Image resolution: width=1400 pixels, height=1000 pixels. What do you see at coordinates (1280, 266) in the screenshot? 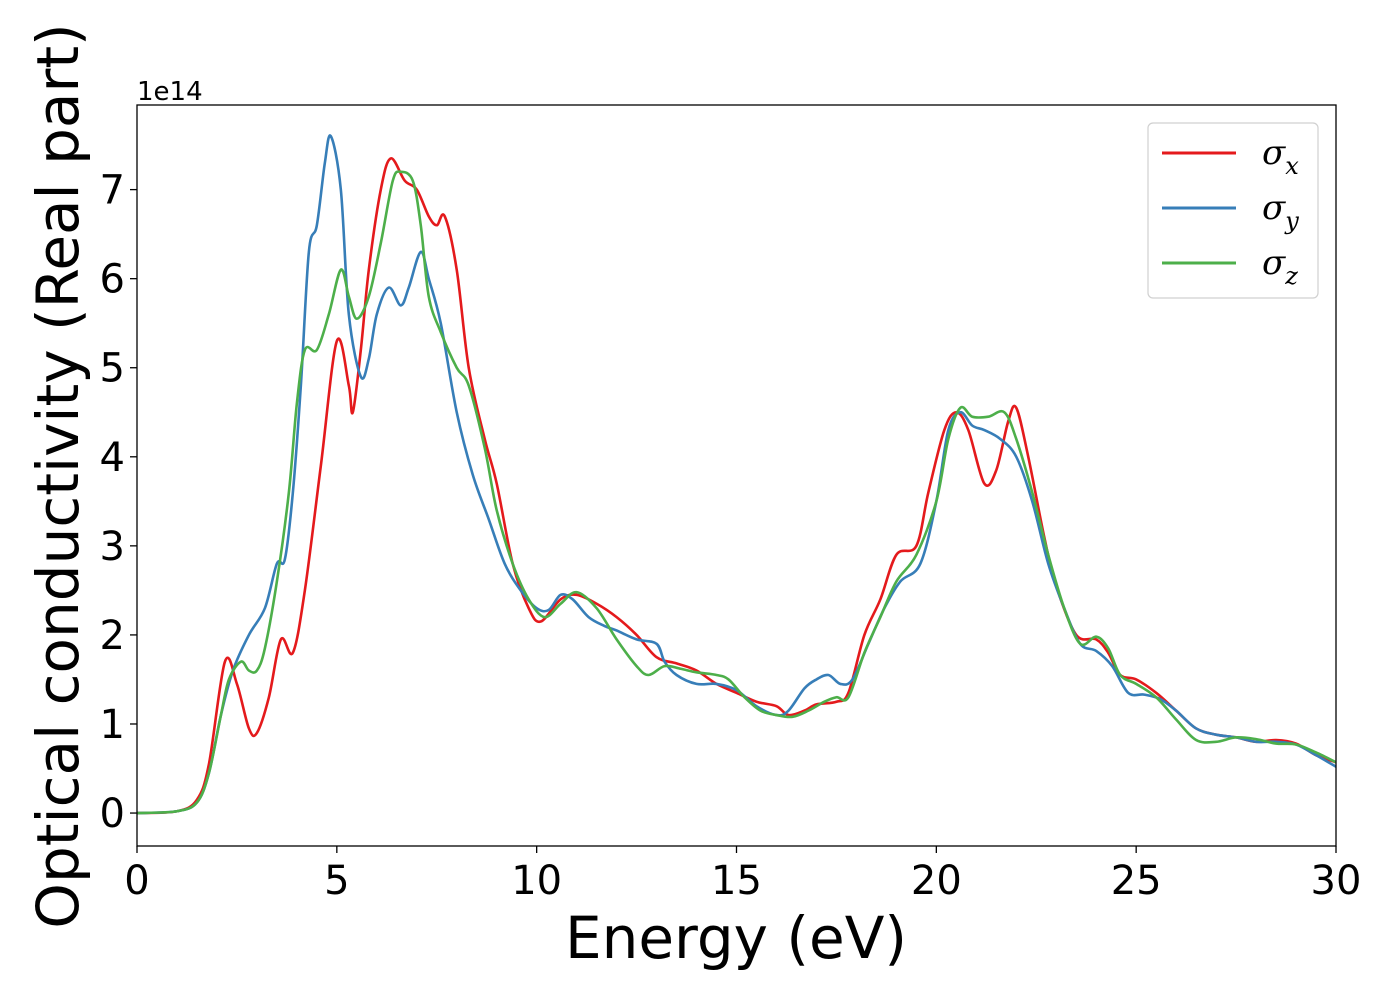
I see `legend-label-z: σz` at bounding box center [1280, 266].